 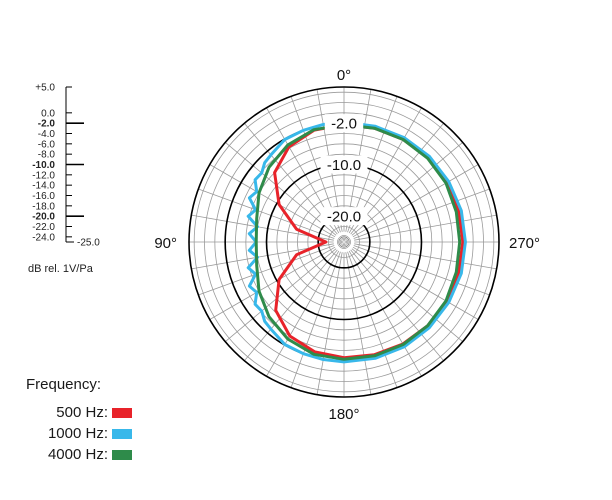 I want to click on ring--18, so click(x=344, y=242).